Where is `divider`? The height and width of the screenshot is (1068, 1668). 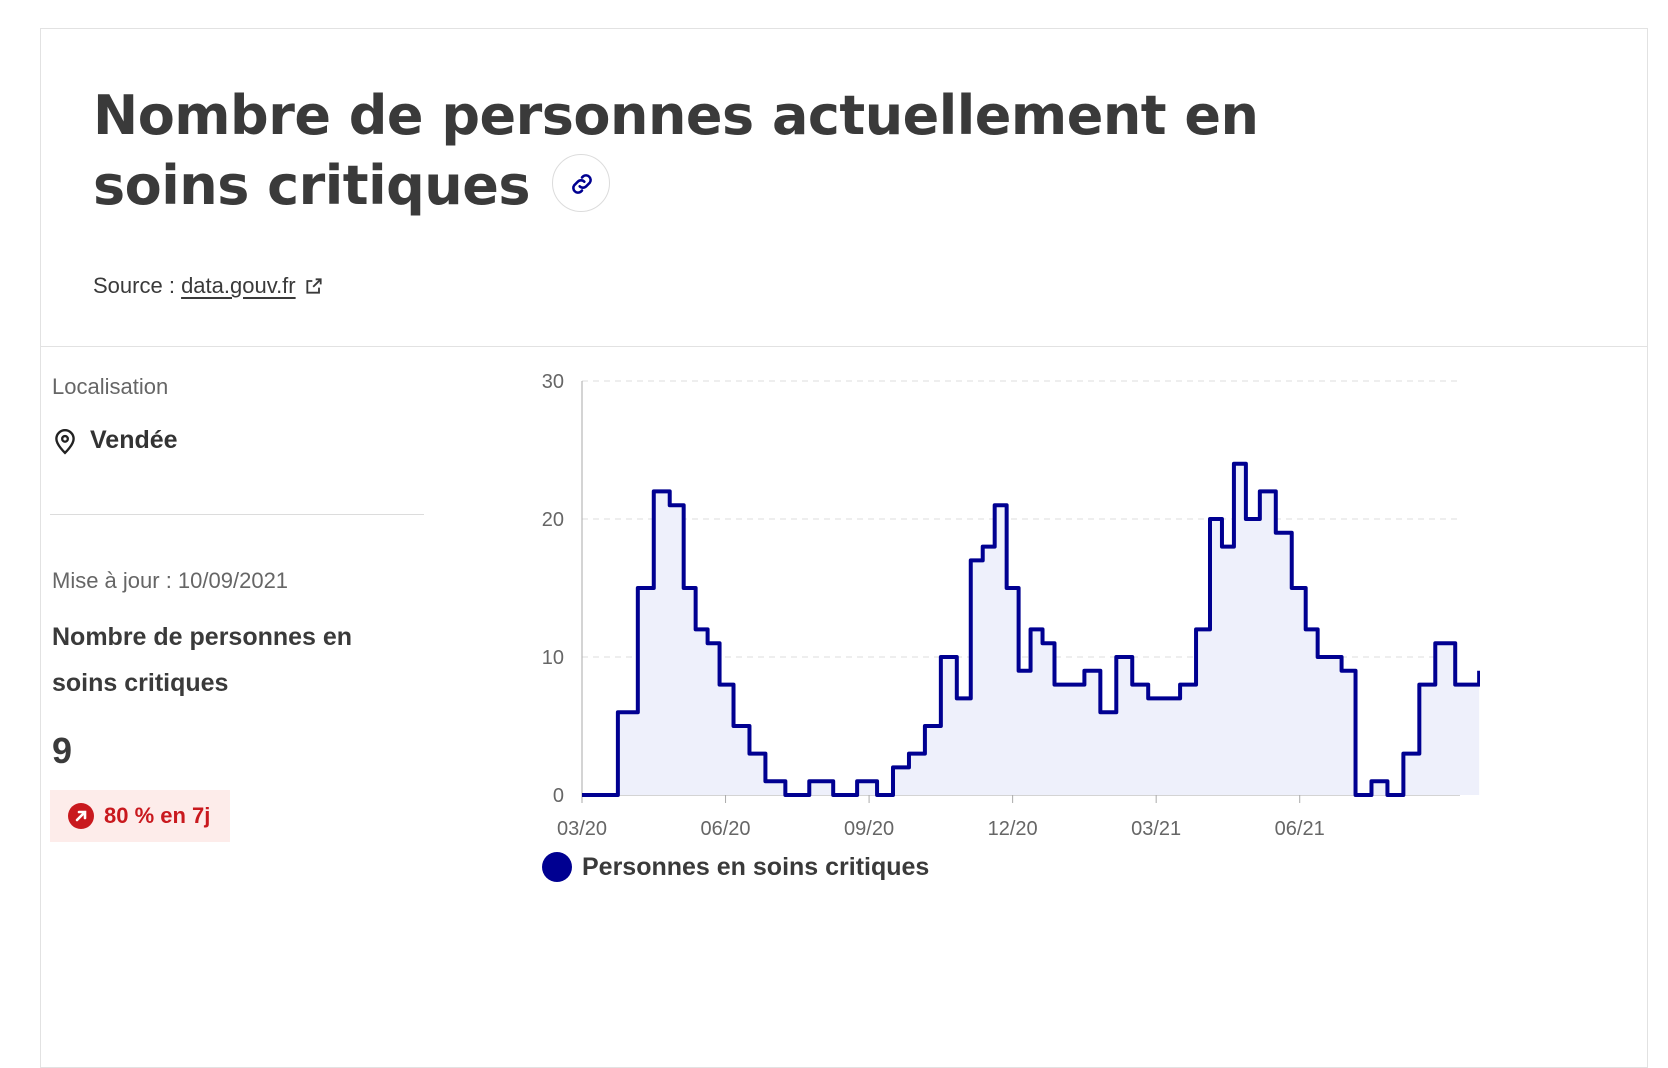 divider is located at coordinates (237, 514).